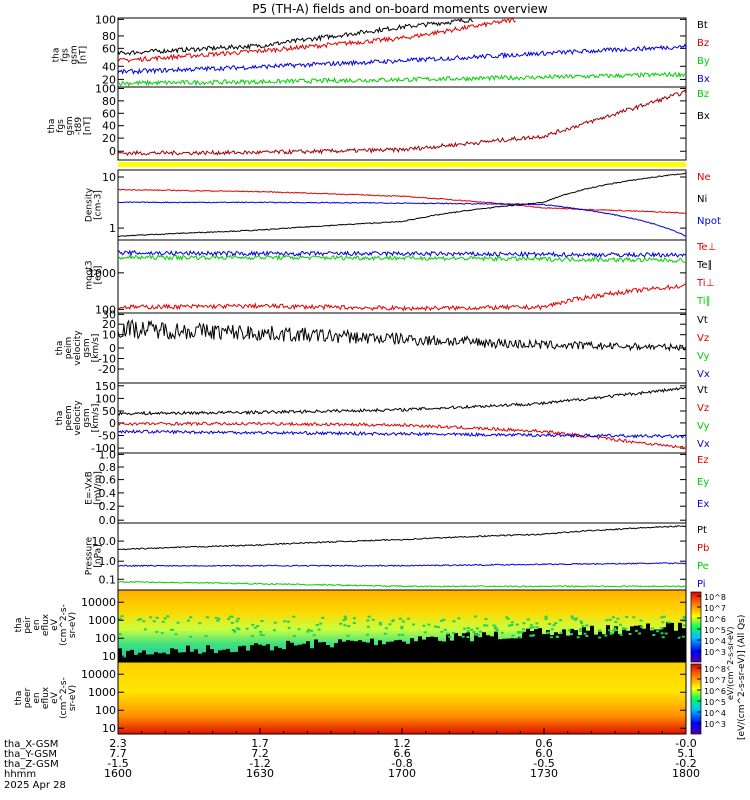 Image resolution: width=750 pixels, height=800 pixels. I want to click on x-tick-label: 6.6, so click(402, 753).